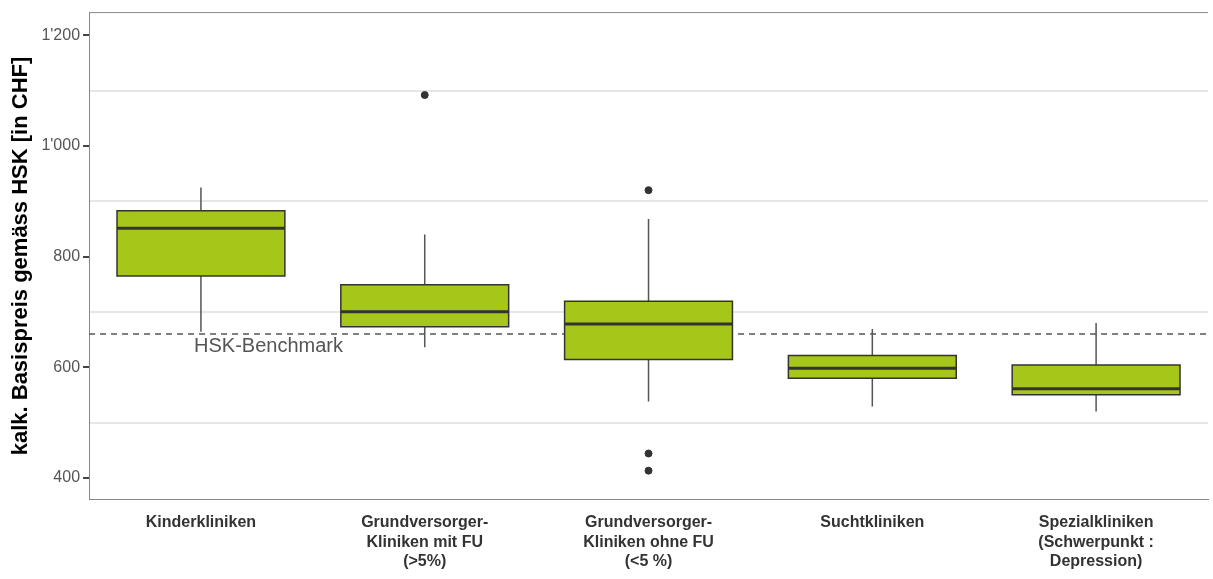 The image size is (1213, 579). Describe the element at coordinates (269, 344) in the screenshot. I see `ref-line-label: HSK-Benchmark` at that location.